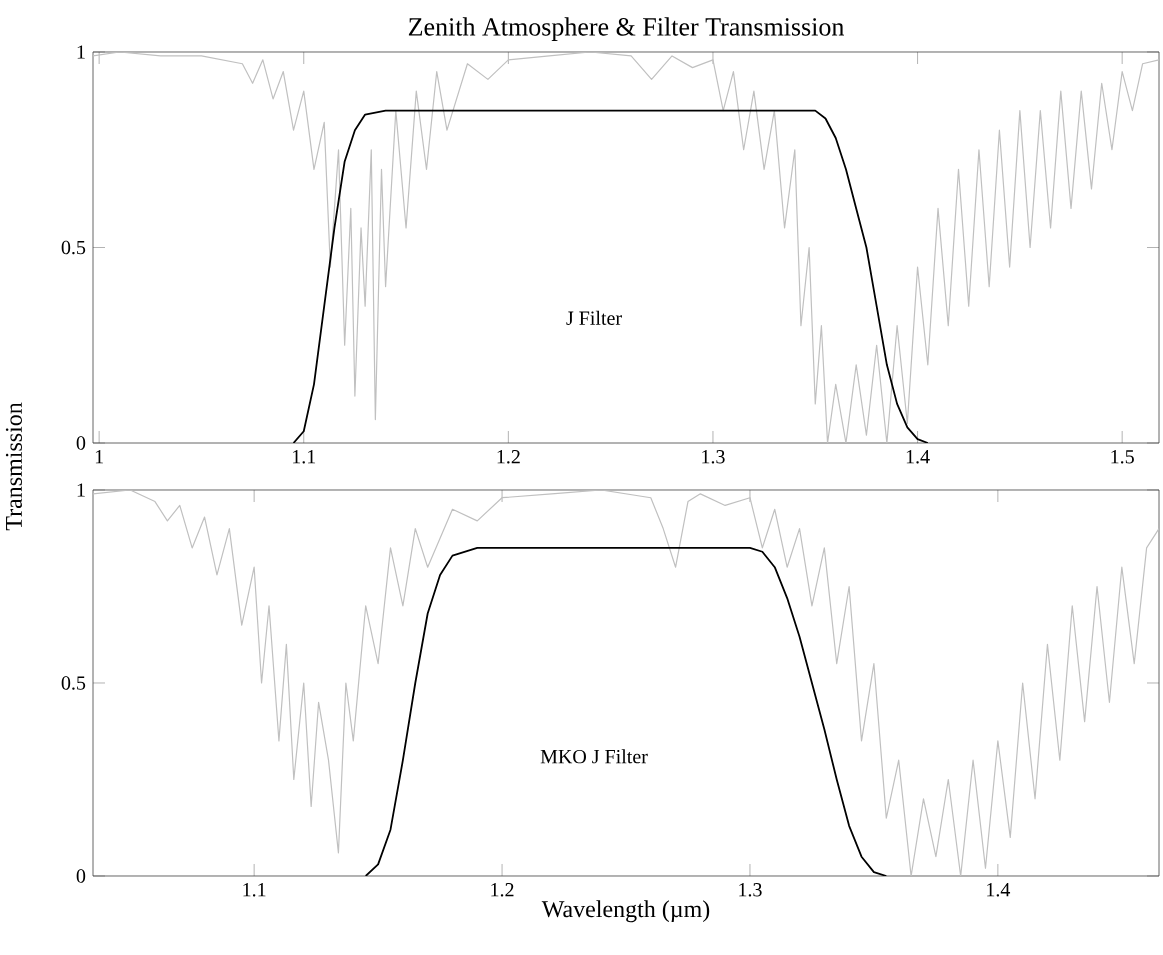  Describe the element at coordinates (594, 756) in the screenshot. I see `annotation: MKO J Filter` at that location.